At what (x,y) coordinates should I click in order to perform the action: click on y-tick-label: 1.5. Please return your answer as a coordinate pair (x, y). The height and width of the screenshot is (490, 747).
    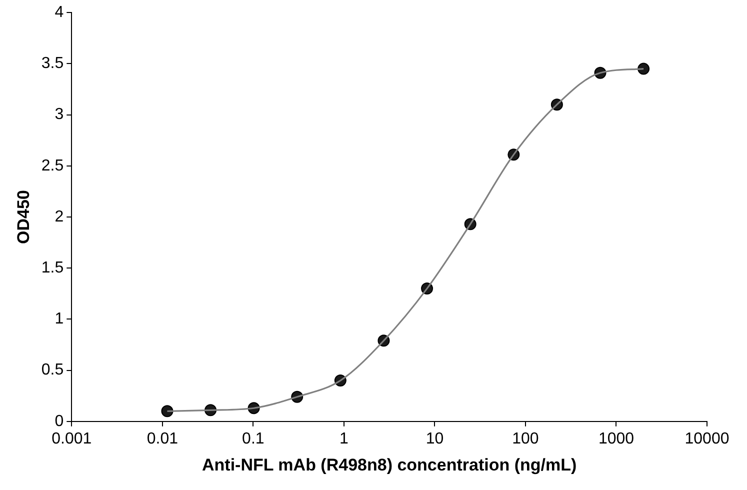
    Looking at the image, I should click on (52, 268).